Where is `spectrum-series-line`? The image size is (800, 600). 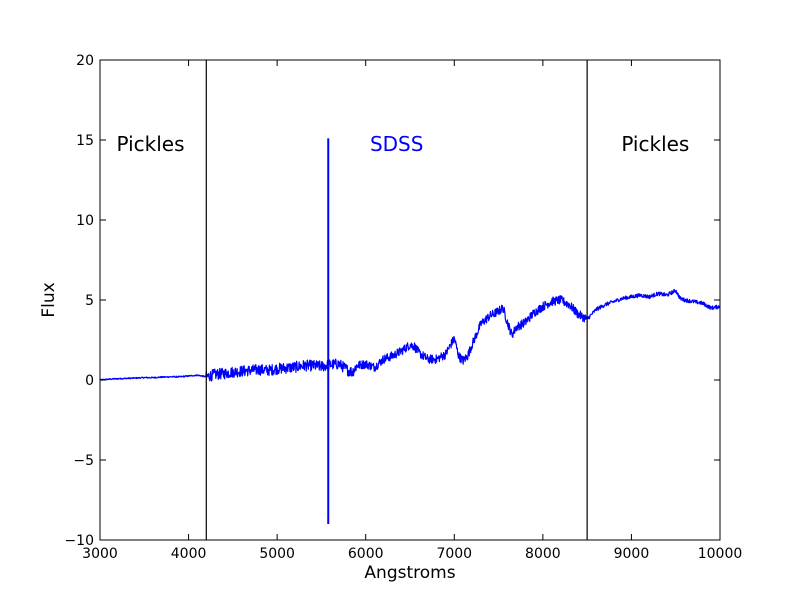 spectrum-series-line is located at coordinates (410, 335).